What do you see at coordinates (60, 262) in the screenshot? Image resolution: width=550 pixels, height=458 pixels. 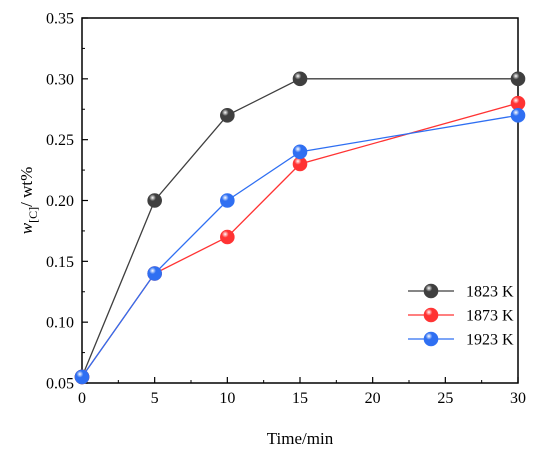 I see `y-tick-label: 0.15` at bounding box center [60, 262].